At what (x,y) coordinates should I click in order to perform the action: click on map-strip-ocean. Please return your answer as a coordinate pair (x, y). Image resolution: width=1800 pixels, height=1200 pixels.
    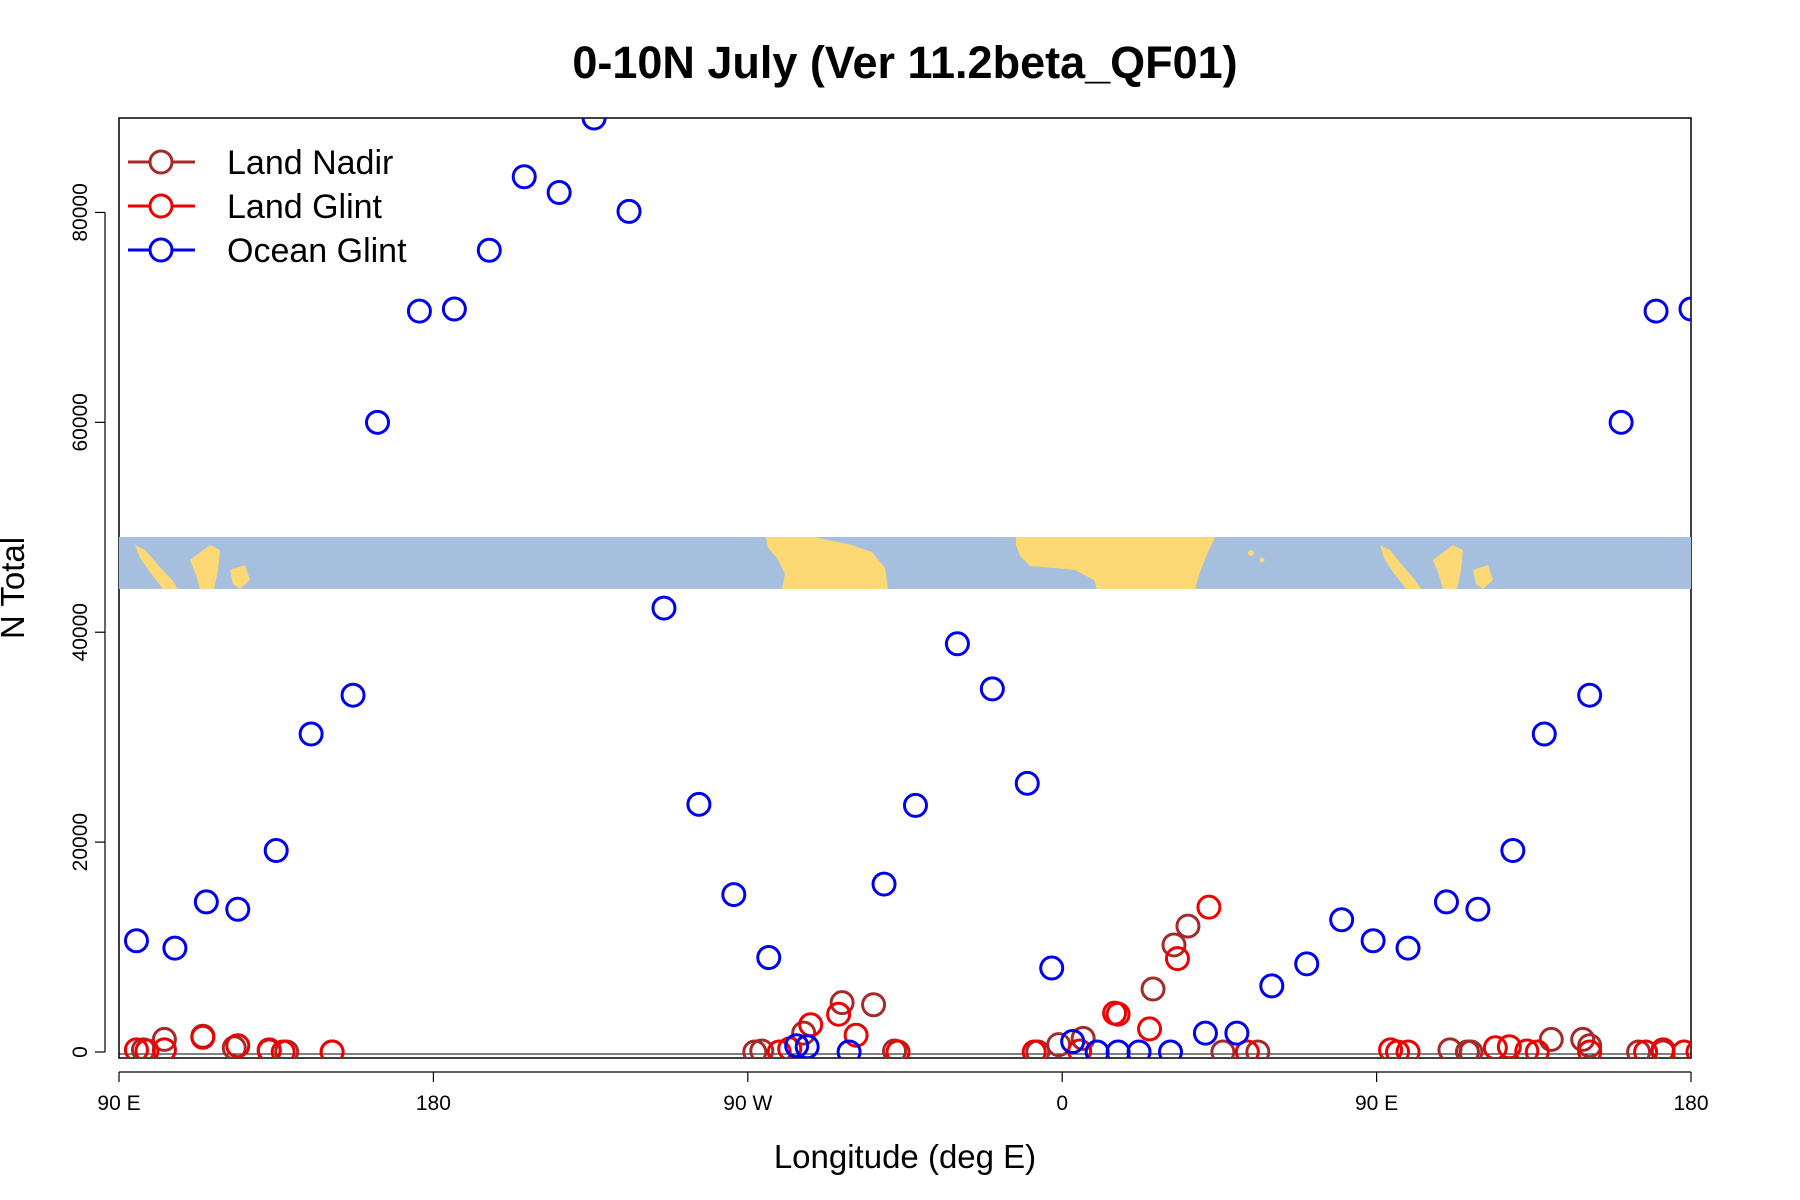
    Looking at the image, I should click on (905, 563).